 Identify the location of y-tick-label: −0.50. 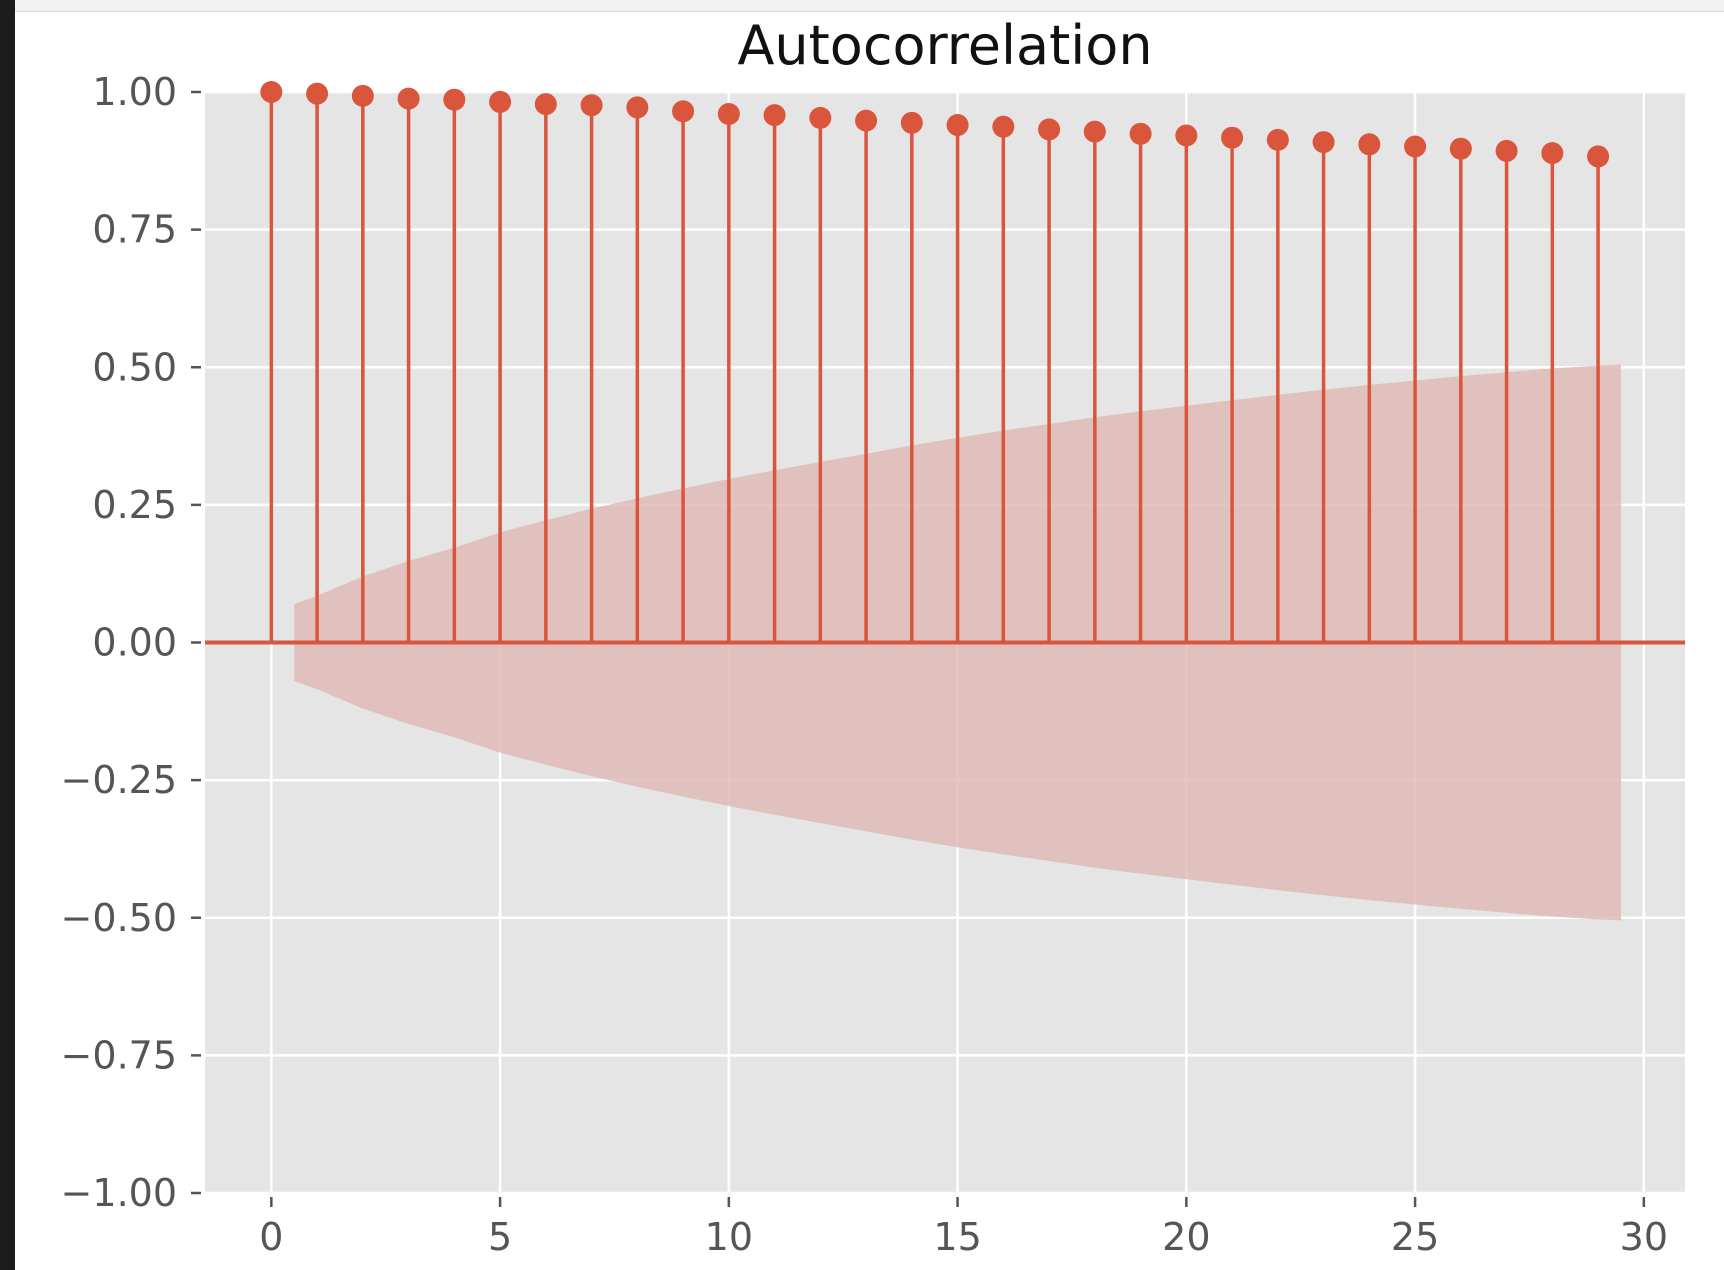
(119, 918).